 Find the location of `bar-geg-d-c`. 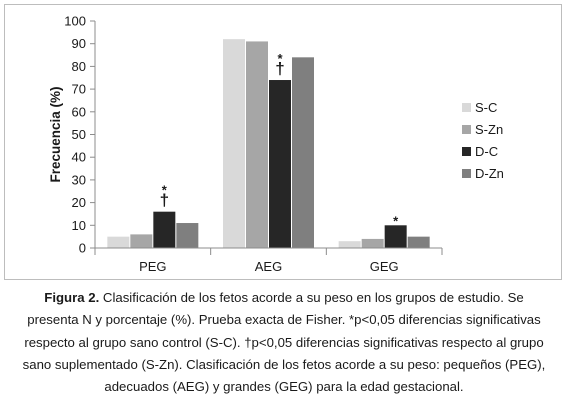

bar-geg-d-c is located at coordinates (395, 236).